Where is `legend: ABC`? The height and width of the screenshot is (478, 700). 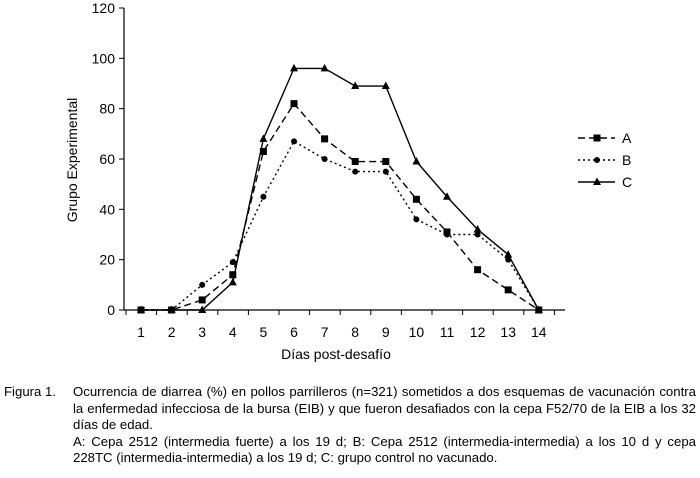
legend: ABC is located at coordinates (605, 160).